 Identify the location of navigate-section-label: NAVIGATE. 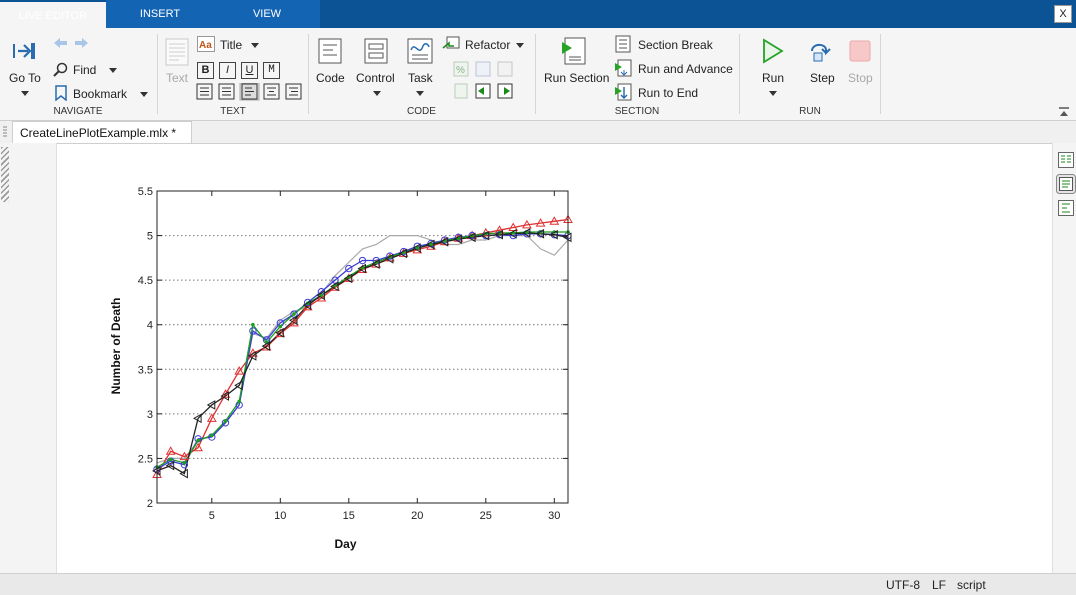
(78, 111).